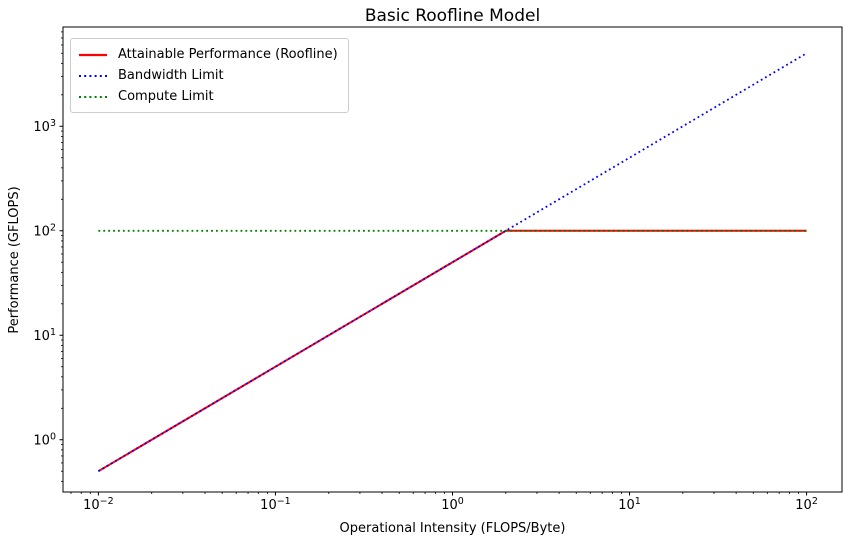 The width and height of the screenshot is (849, 552). Describe the element at coordinates (629, 504) in the screenshot. I see `x-tick-label: 10¹` at that location.